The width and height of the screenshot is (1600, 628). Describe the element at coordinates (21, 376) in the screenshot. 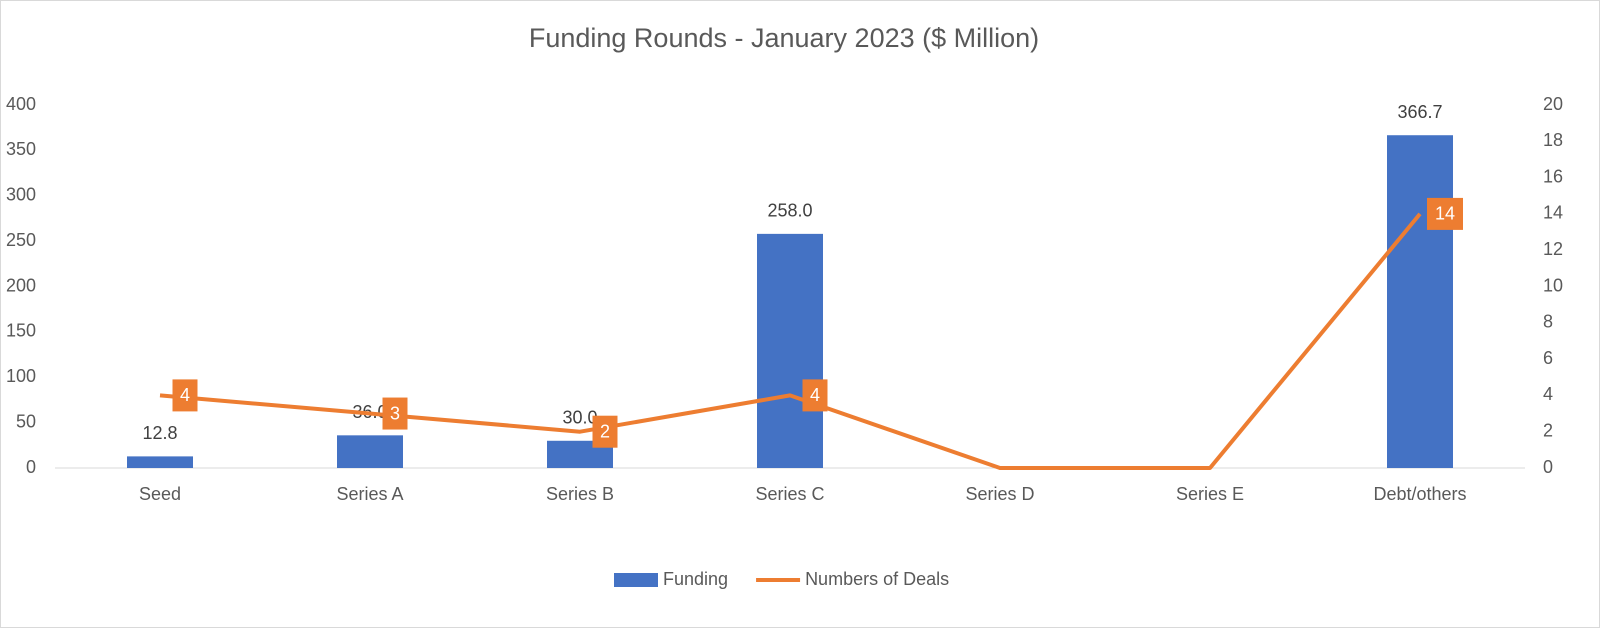

I see `y-tick-label: 100` at that location.